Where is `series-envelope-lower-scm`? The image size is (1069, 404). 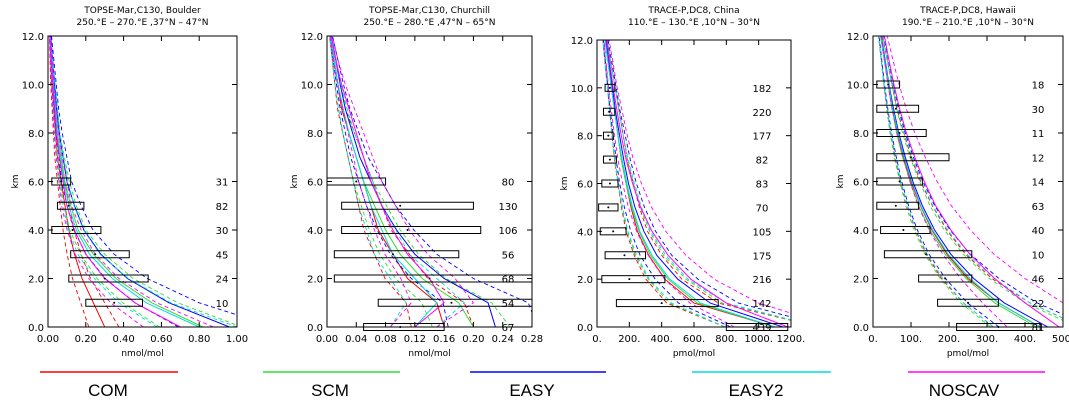 series-envelope-lower-scm is located at coordinates (104, 181).